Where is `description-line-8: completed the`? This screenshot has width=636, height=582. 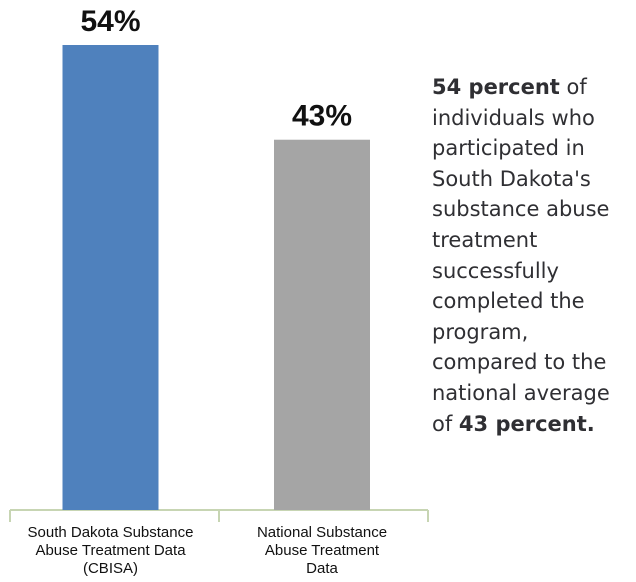
description-line-8: completed the is located at coordinates (534, 301).